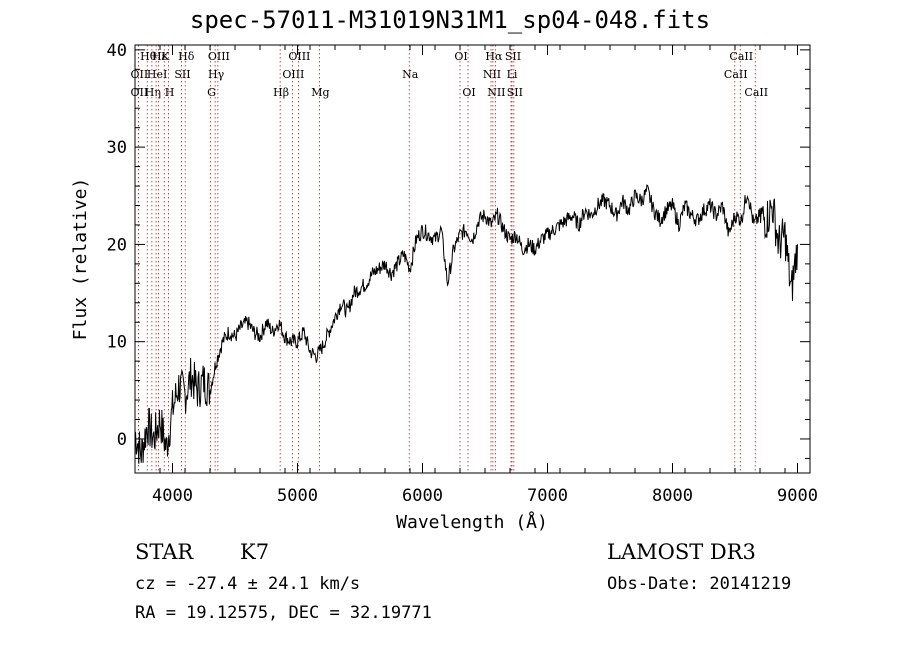 This screenshot has height=649, width=900. What do you see at coordinates (117, 343) in the screenshot?
I see `y-tick-label: 10` at bounding box center [117, 343].